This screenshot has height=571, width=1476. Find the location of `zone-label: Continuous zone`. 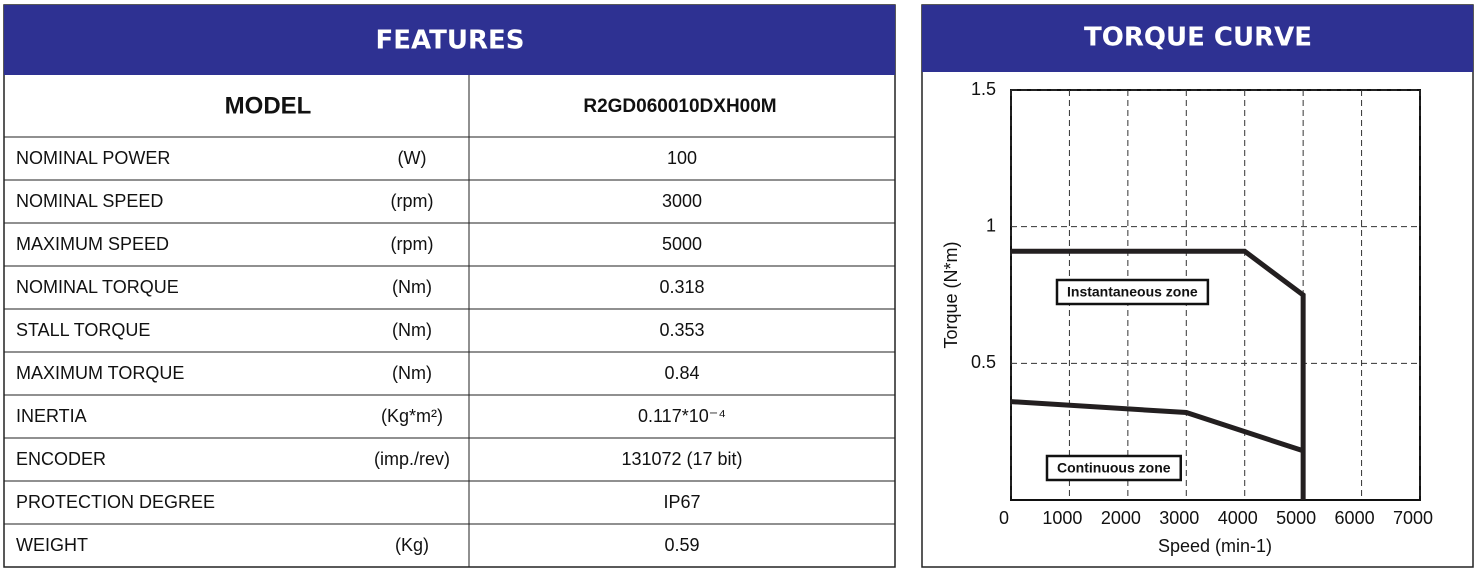

zone-label: Continuous zone is located at coordinates (1114, 468).